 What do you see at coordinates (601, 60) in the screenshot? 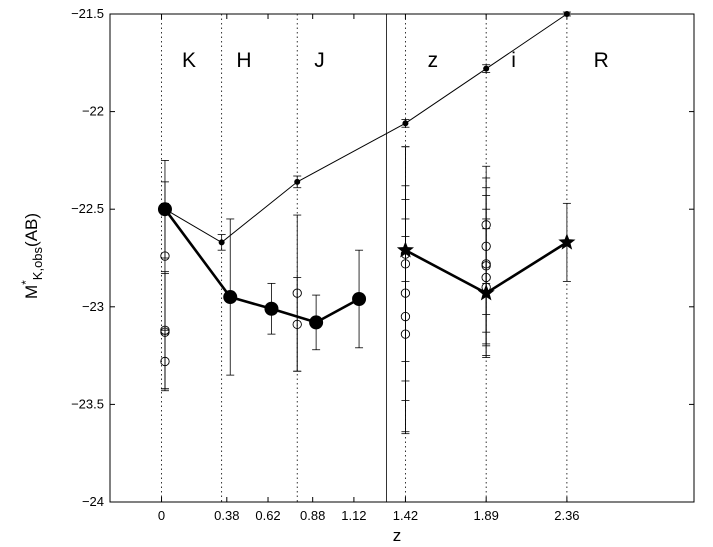
I see `band-label: R` at bounding box center [601, 60].